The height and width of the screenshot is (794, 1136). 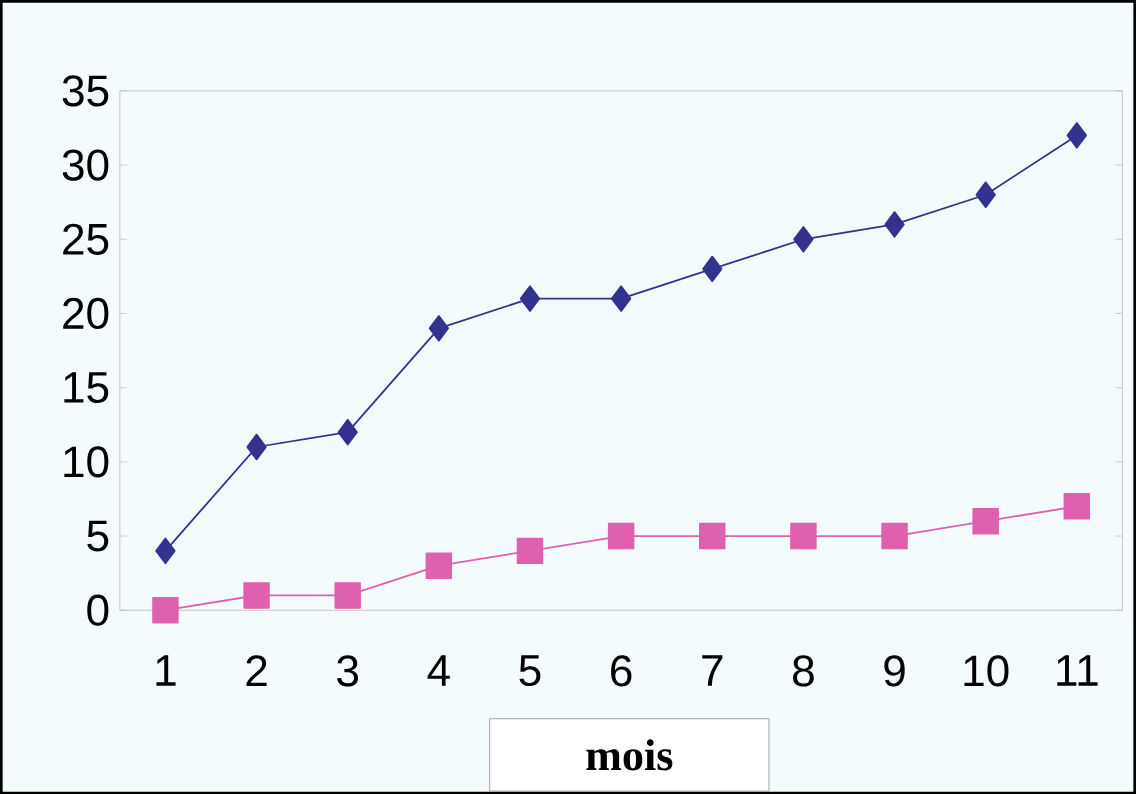 I want to click on x-tick-label: 10, so click(x=986, y=671).